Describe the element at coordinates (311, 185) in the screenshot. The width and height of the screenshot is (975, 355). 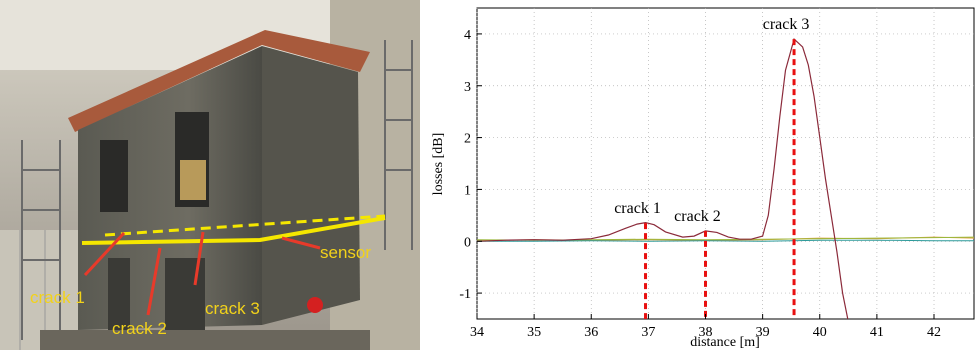
I see `building-side-wall` at that location.